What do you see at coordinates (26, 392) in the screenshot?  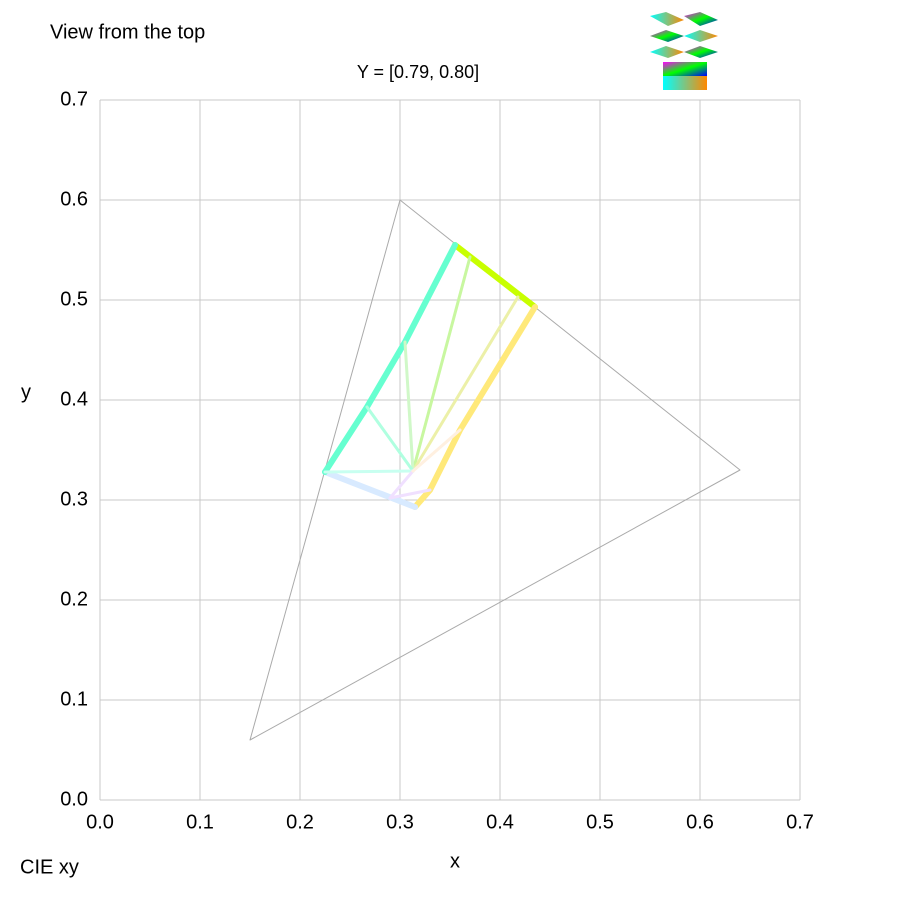 I see `y-axis-label: y` at bounding box center [26, 392].